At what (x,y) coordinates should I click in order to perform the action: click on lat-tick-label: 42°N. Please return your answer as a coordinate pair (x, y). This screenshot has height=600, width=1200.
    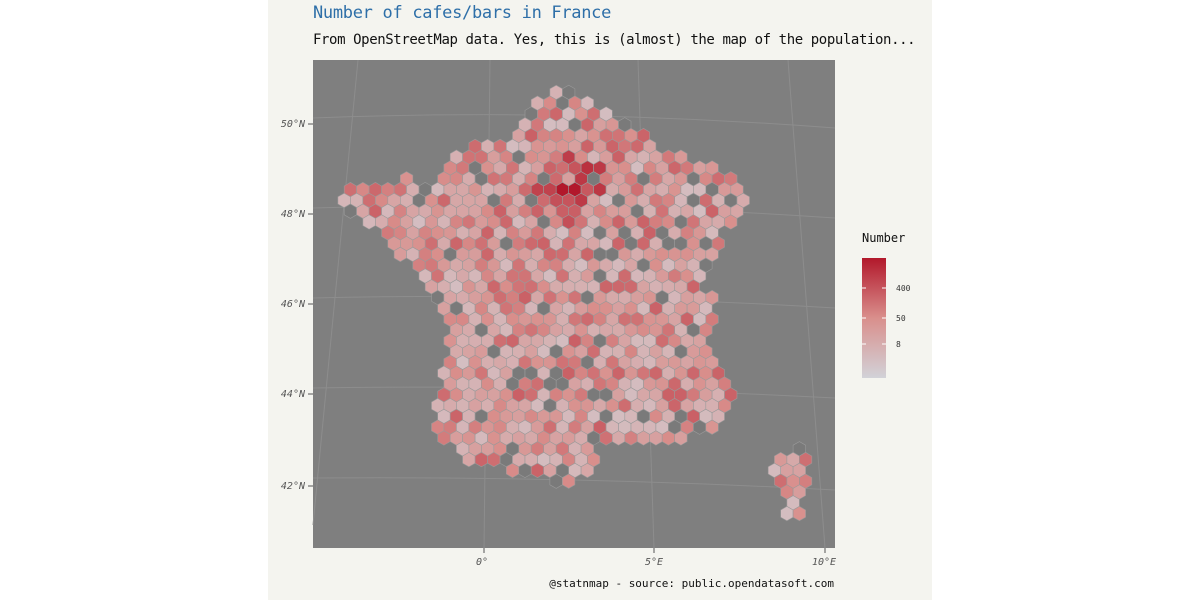
    Looking at the image, I should click on (293, 486).